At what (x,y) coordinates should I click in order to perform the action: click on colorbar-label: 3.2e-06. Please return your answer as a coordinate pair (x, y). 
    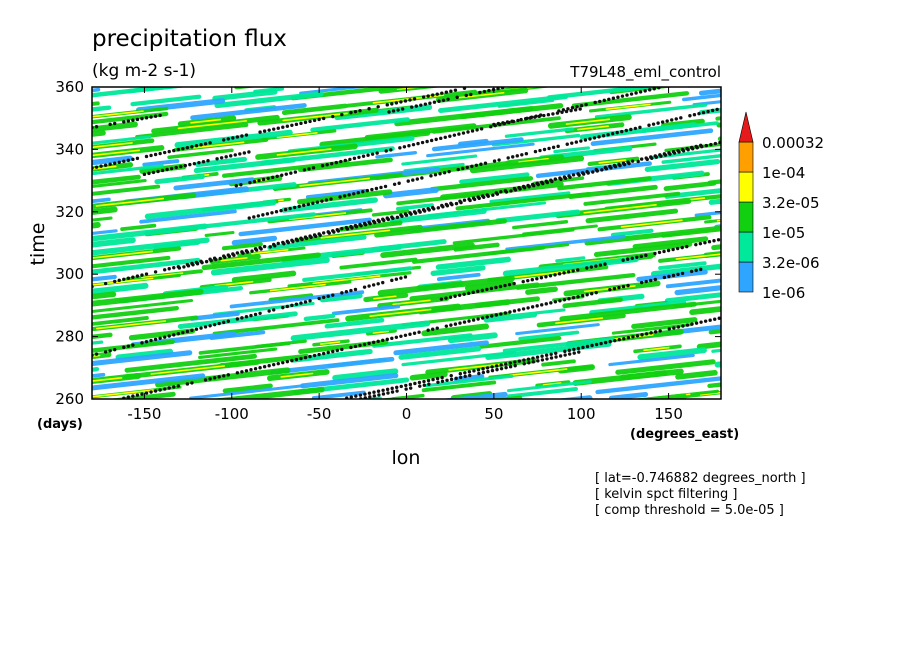
    Looking at the image, I should click on (791, 263).